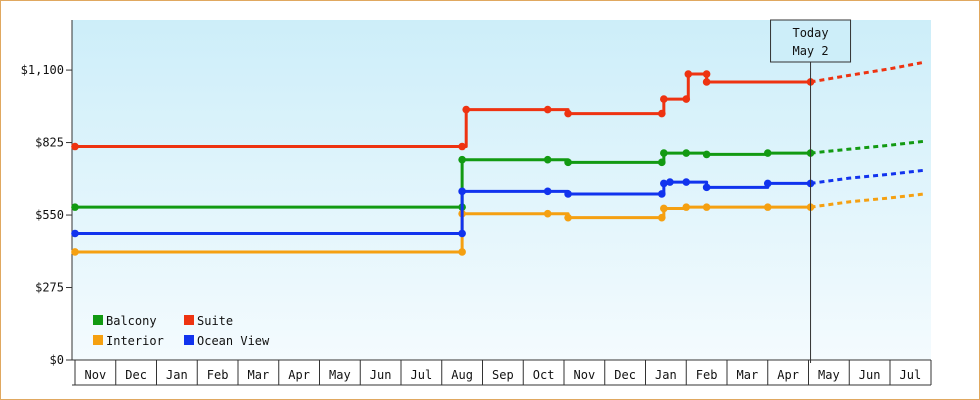 The width and height of the screenshot is (980, 400). What do you see at coordinates (131, 321) in the screenshot?
I see `legend-label: Balcony` at bounding box center [131, 321].